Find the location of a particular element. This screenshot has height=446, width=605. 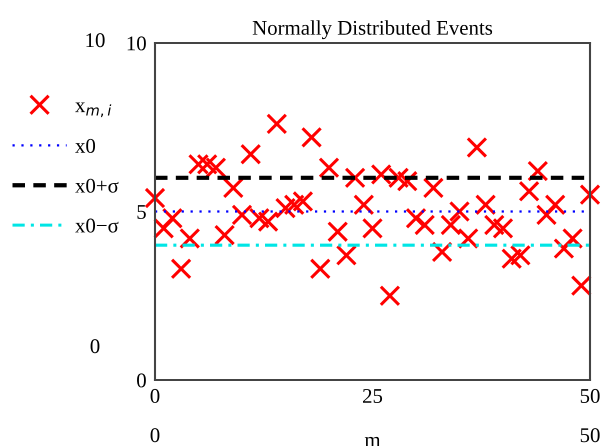

chart-title: Normally Distributed Events is located at coordinates (372, 30).